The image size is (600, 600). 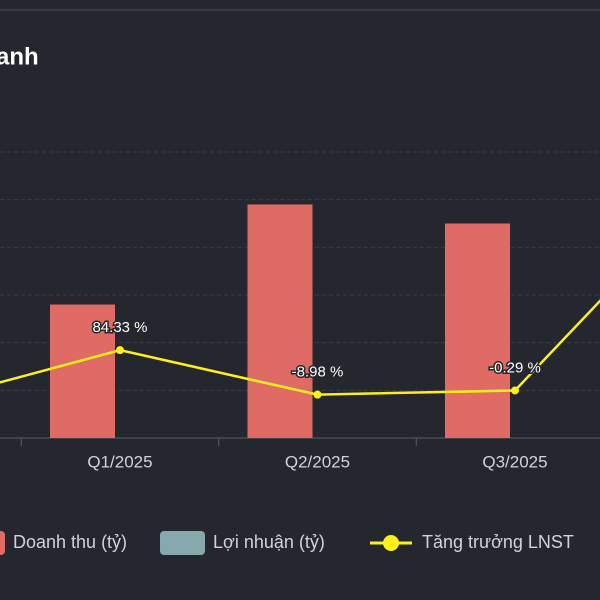 What do you see at coordinates (19, 56) in the screenshot?
I see `chart-title: anh` at bounding box center [19, 56].